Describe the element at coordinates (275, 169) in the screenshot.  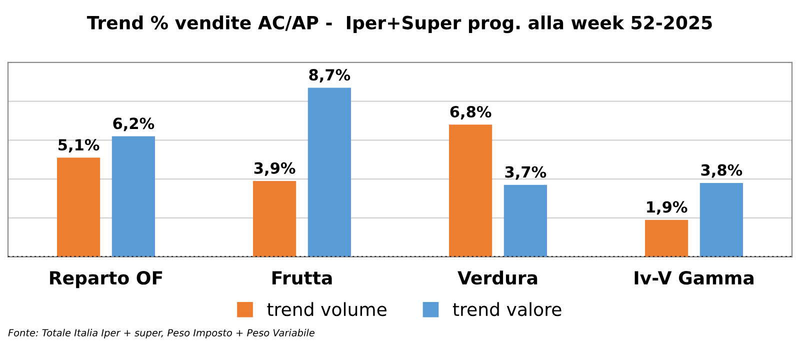
I see `data-label: 3,9%` at that location.